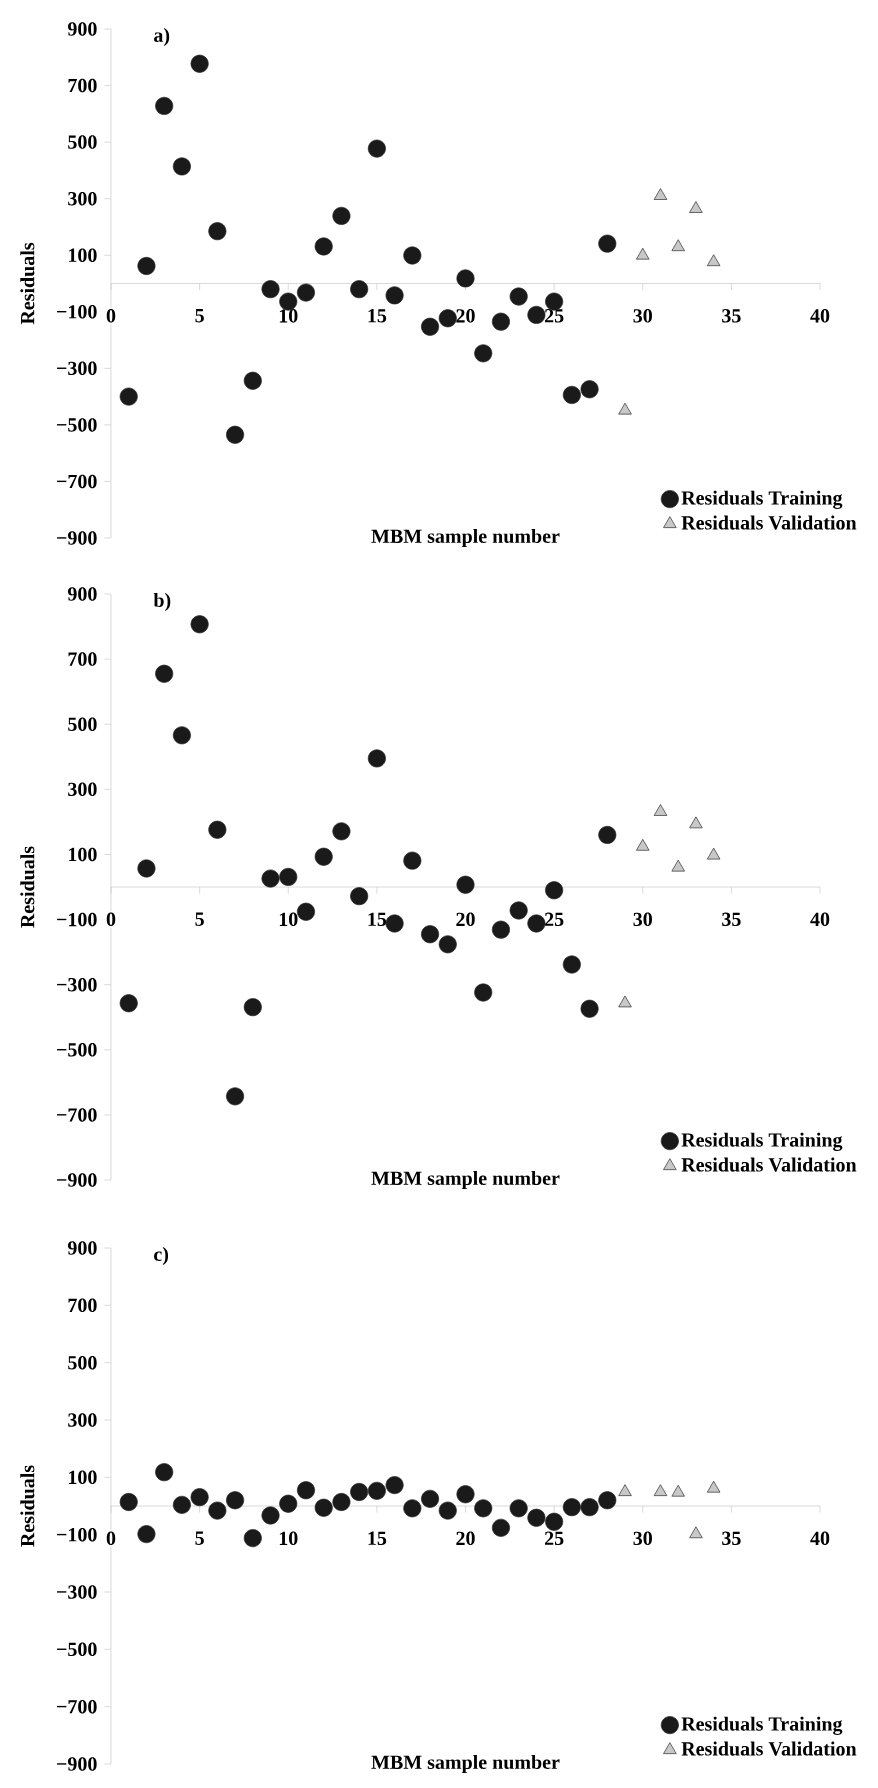  Describe the element at coordinates (77, 1180) in the screenshot. I see `y-tick-label: −900` at that location.